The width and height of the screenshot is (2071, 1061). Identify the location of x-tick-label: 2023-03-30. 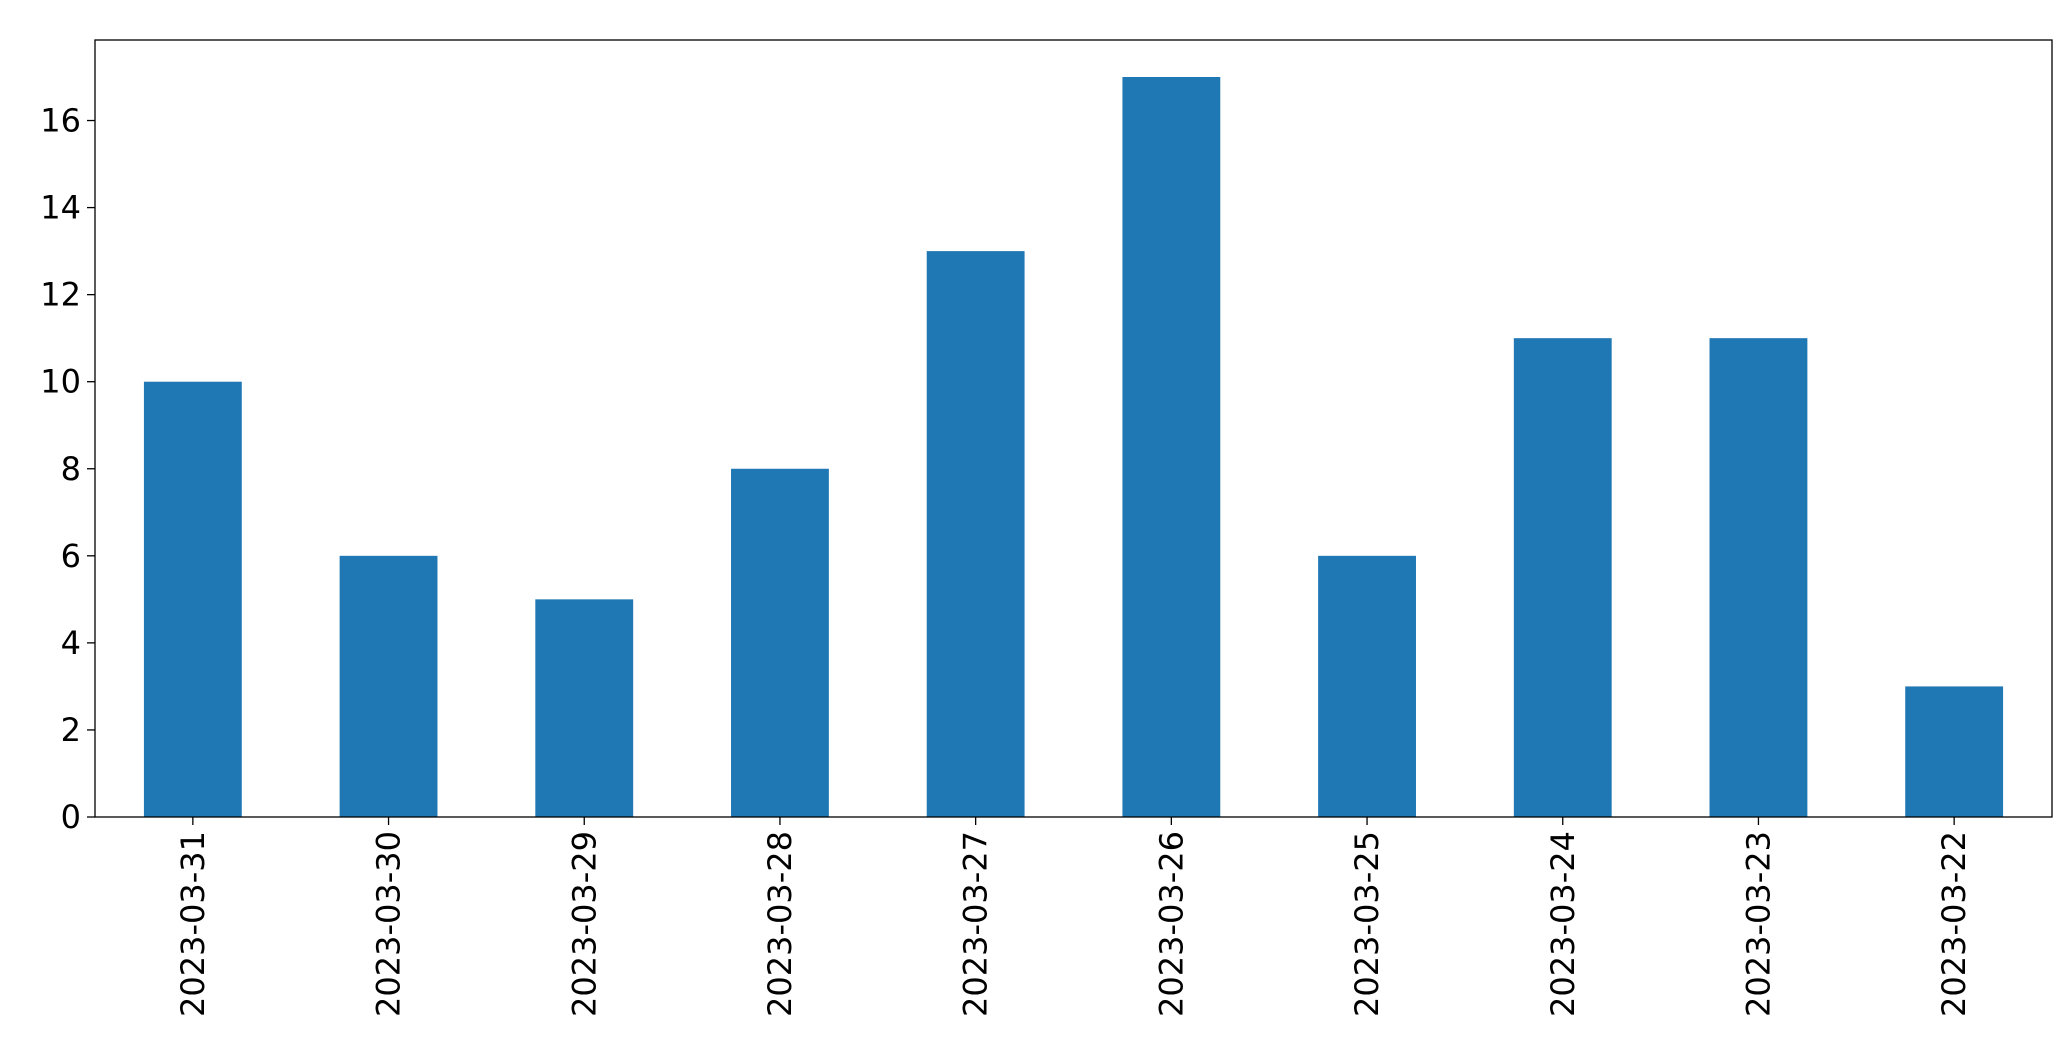
(389, 924).